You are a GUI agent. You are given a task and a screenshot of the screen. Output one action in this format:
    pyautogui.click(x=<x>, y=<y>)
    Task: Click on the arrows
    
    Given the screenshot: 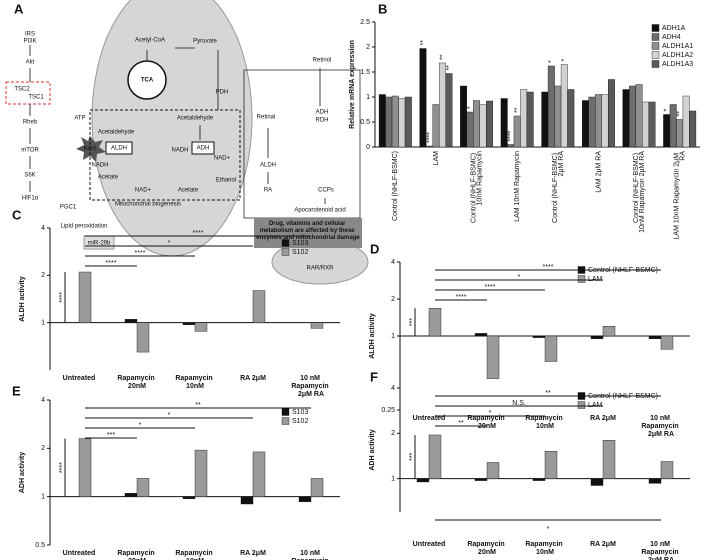 What is the action you would take?
    pyautogui.click(x=177, y=124)
    